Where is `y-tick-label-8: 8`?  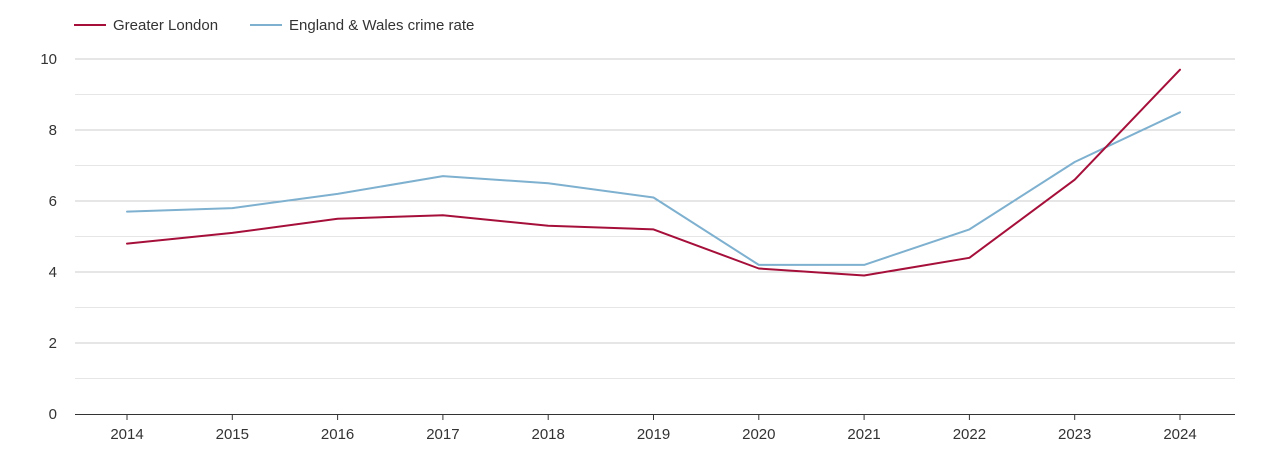
y-tick-label-8: 8 is located at coordinates (53, 130).